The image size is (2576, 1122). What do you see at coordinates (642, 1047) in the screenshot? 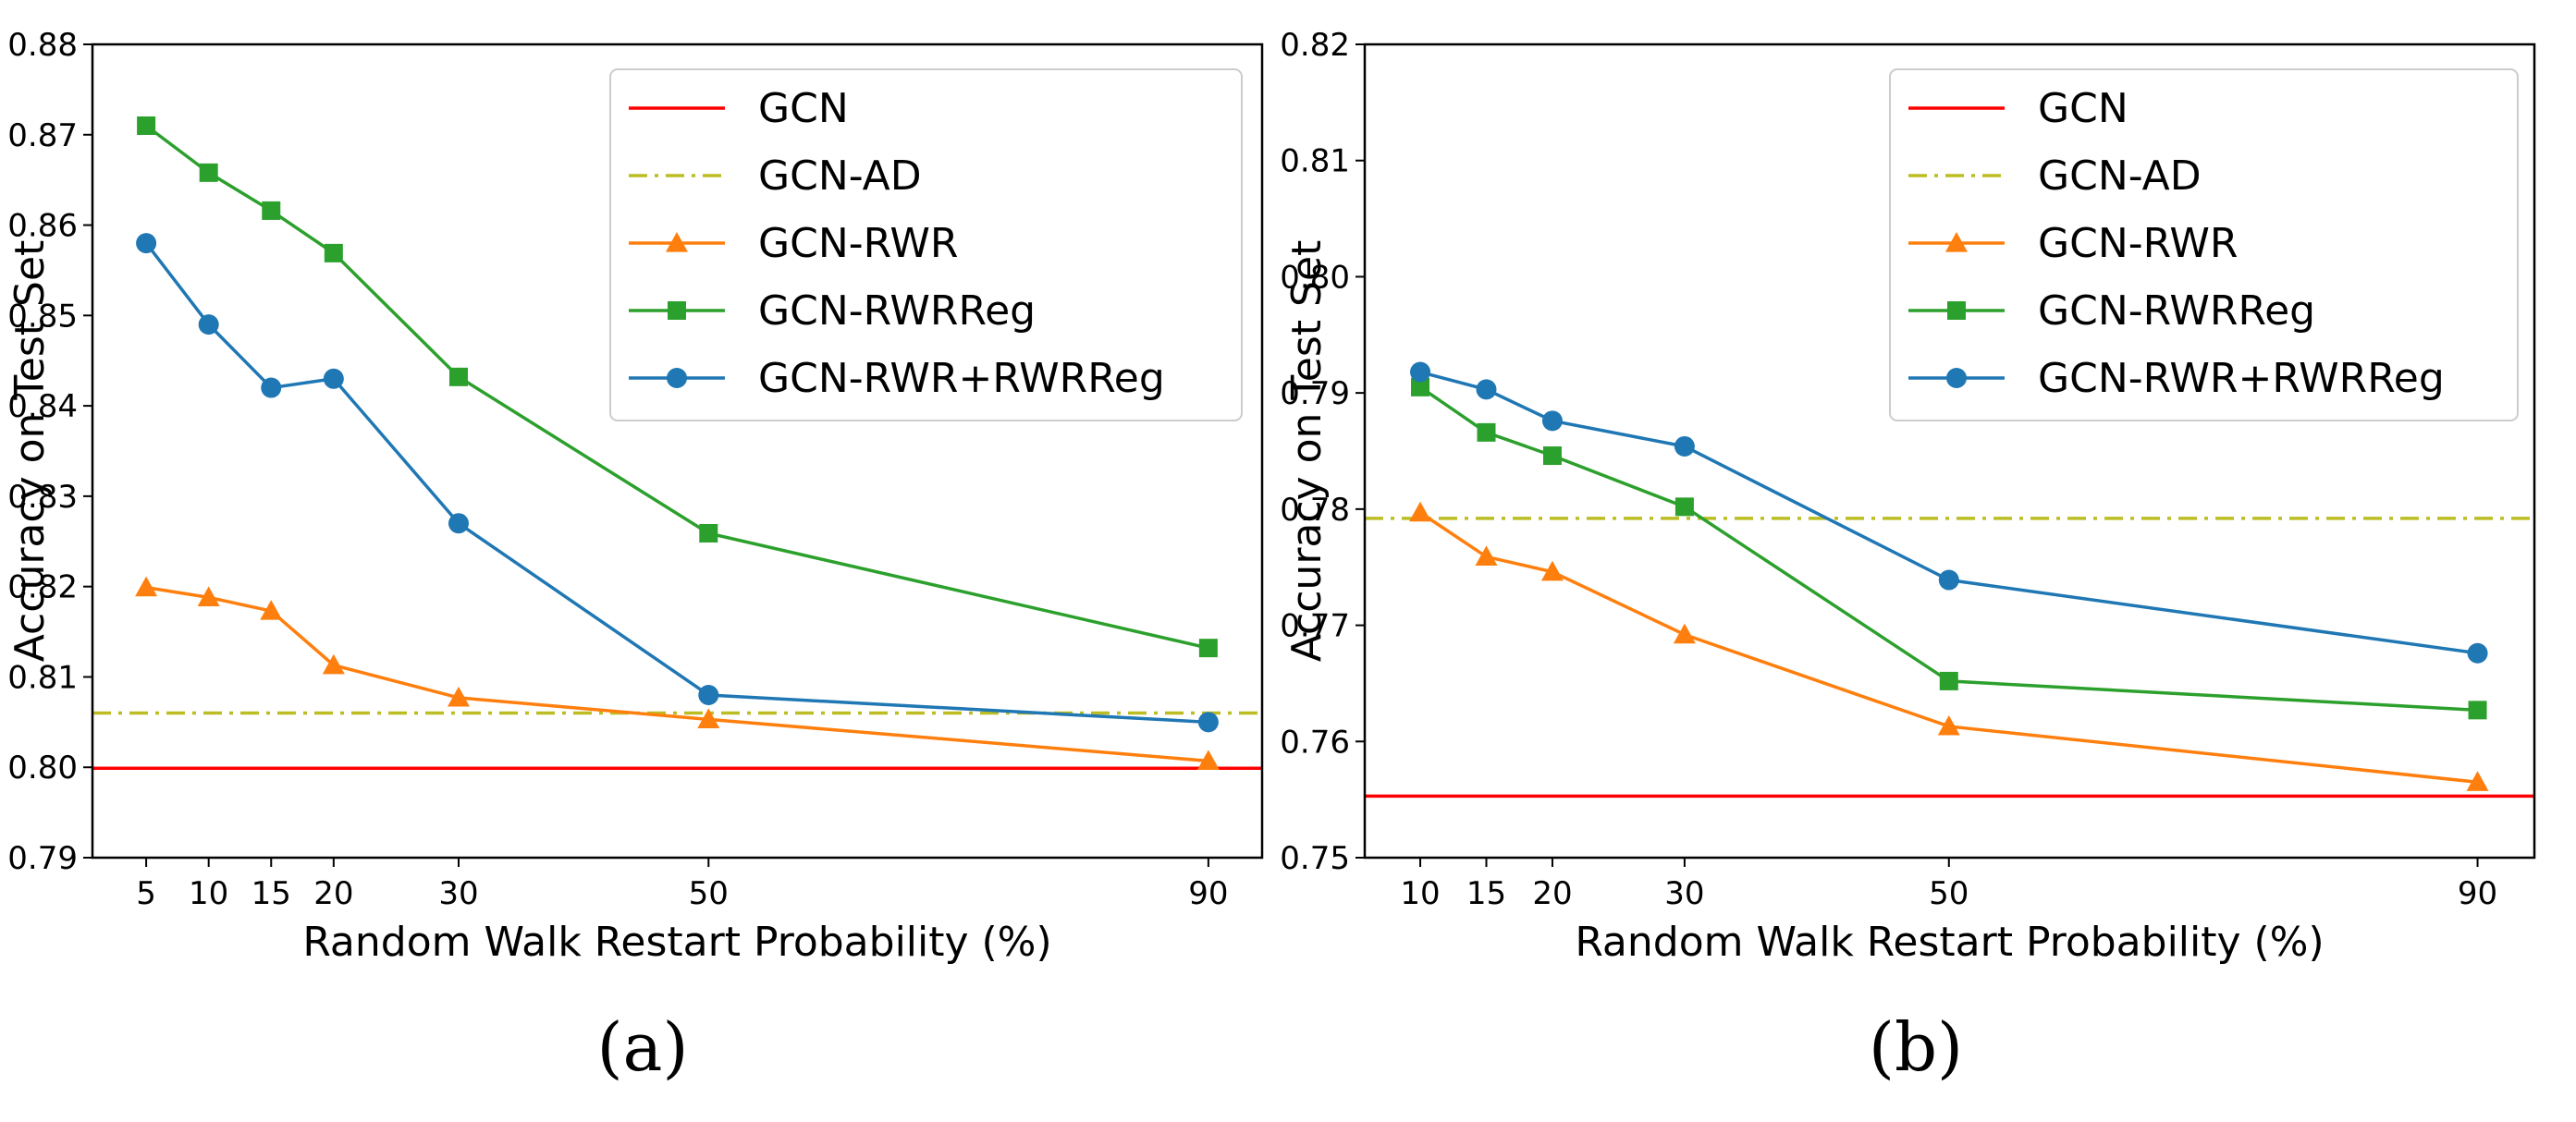
I see `figure-caption: (a)` at bounding box center [642, 1047].